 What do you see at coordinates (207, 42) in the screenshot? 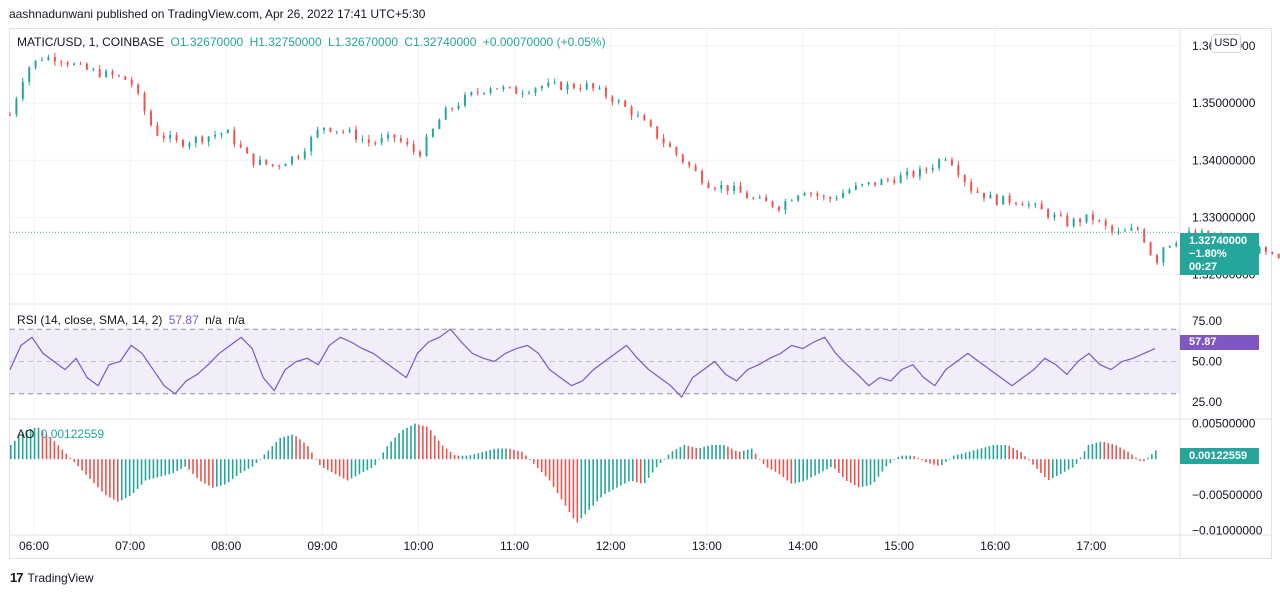
I see `open-value: O1.32670000` at bounding box center [207, 42].